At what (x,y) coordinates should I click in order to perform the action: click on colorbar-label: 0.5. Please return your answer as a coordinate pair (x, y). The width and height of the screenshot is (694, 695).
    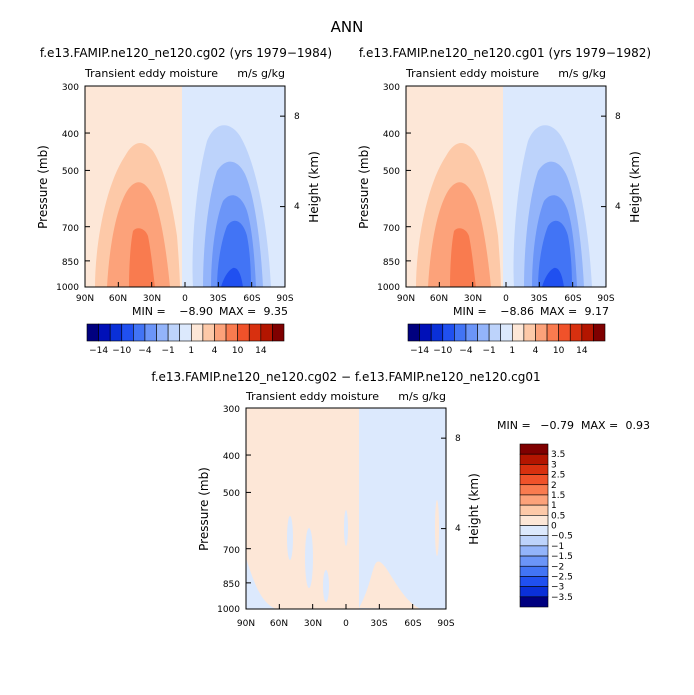
    Looking at the image, I should click on (558, 516).